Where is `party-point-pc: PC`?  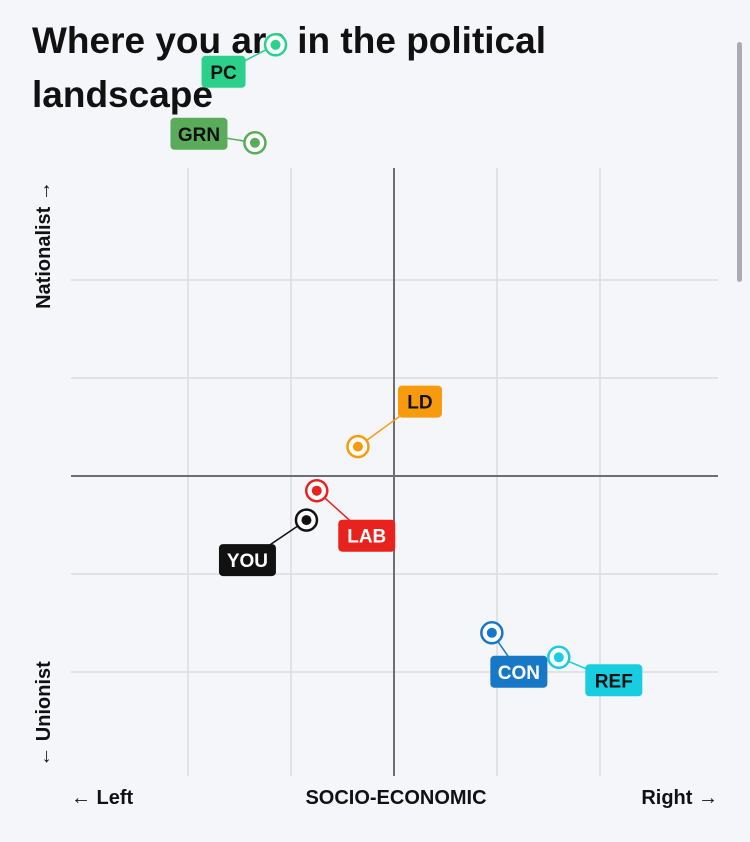 party-point-pc: PC is located at coordinates (244, 60).